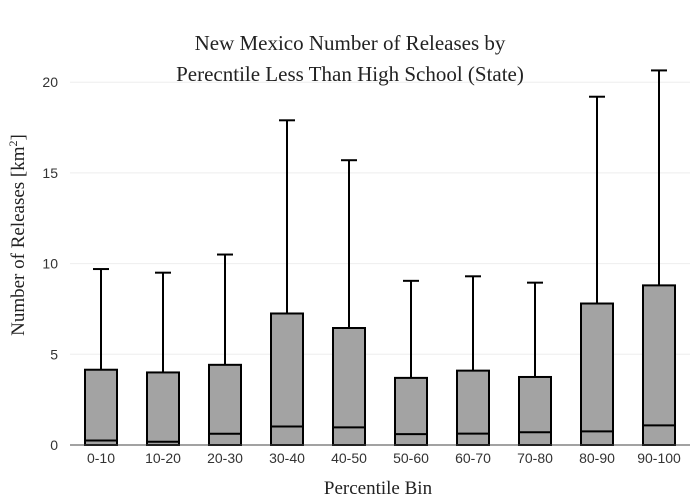 Image resolution: width=700 pixels, height=500 pixels. I want to click on x-tick-label: 10-20, so click(163, 458).